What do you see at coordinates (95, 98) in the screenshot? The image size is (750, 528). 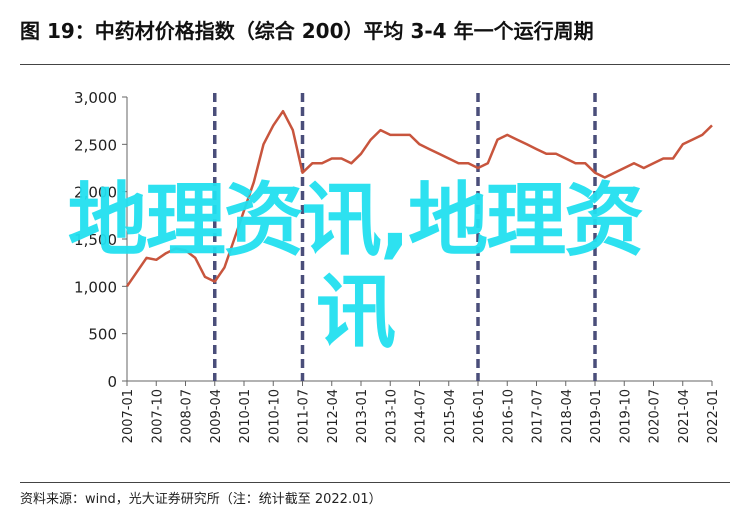 I see `y-tick-label: 3,000` at bounding box center [95, 98].